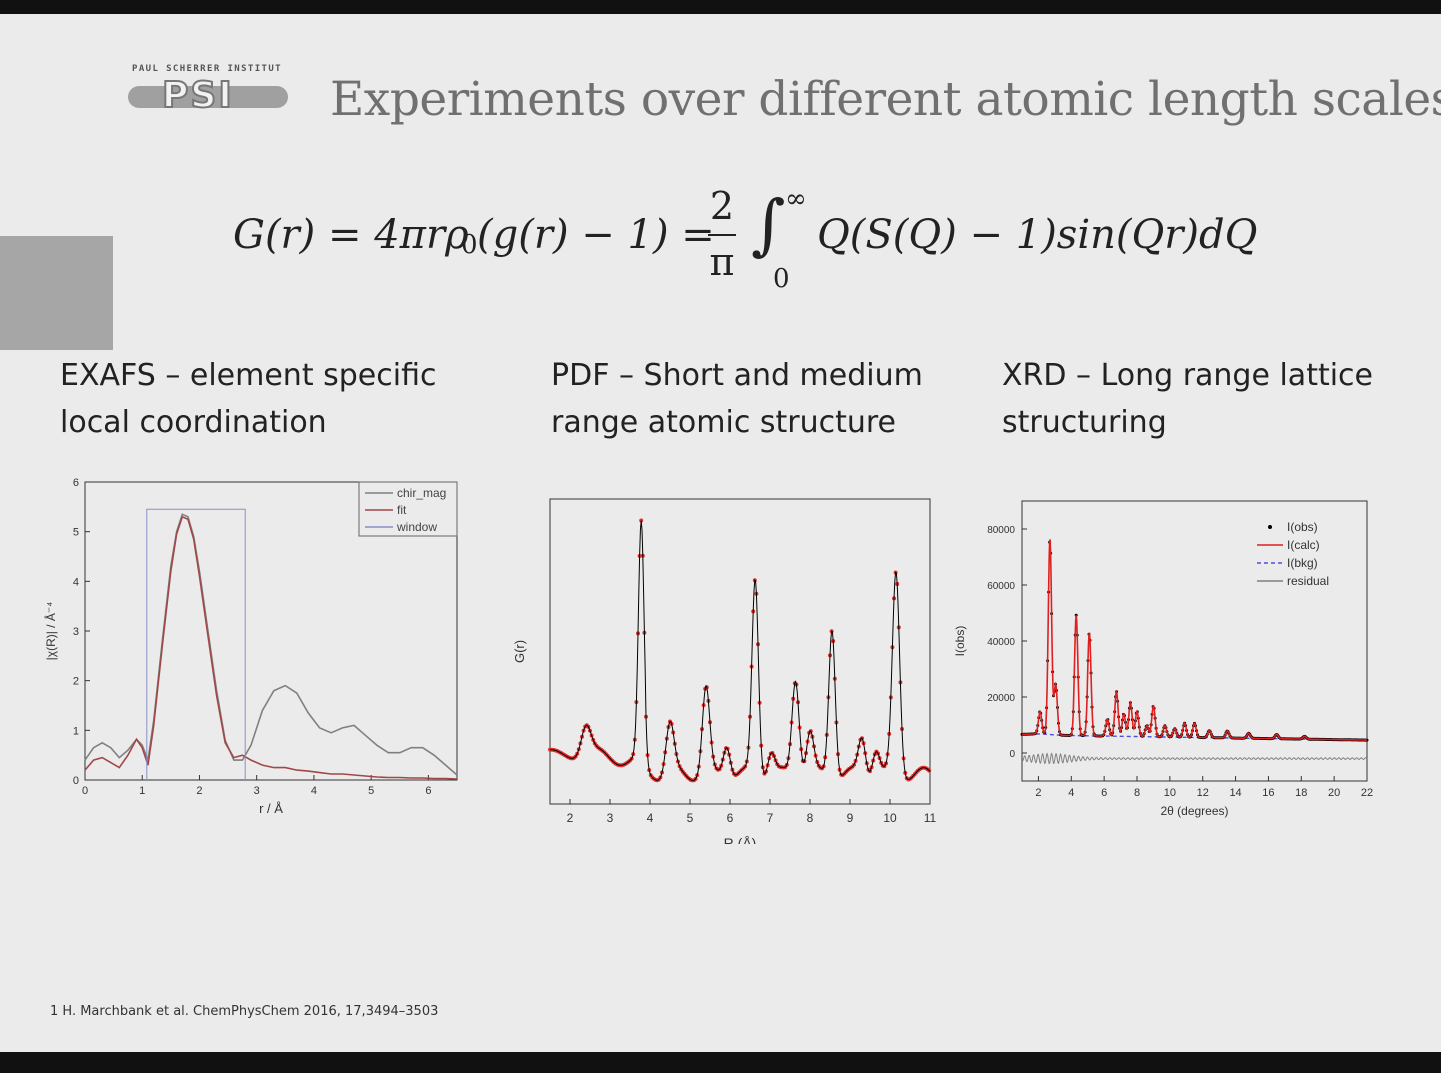 This screenshot has width=1441, height=1073. Describe the element at coordinates (770, 818) in the screenshot. I see `pdf-x-tick-label: 7` at that location.